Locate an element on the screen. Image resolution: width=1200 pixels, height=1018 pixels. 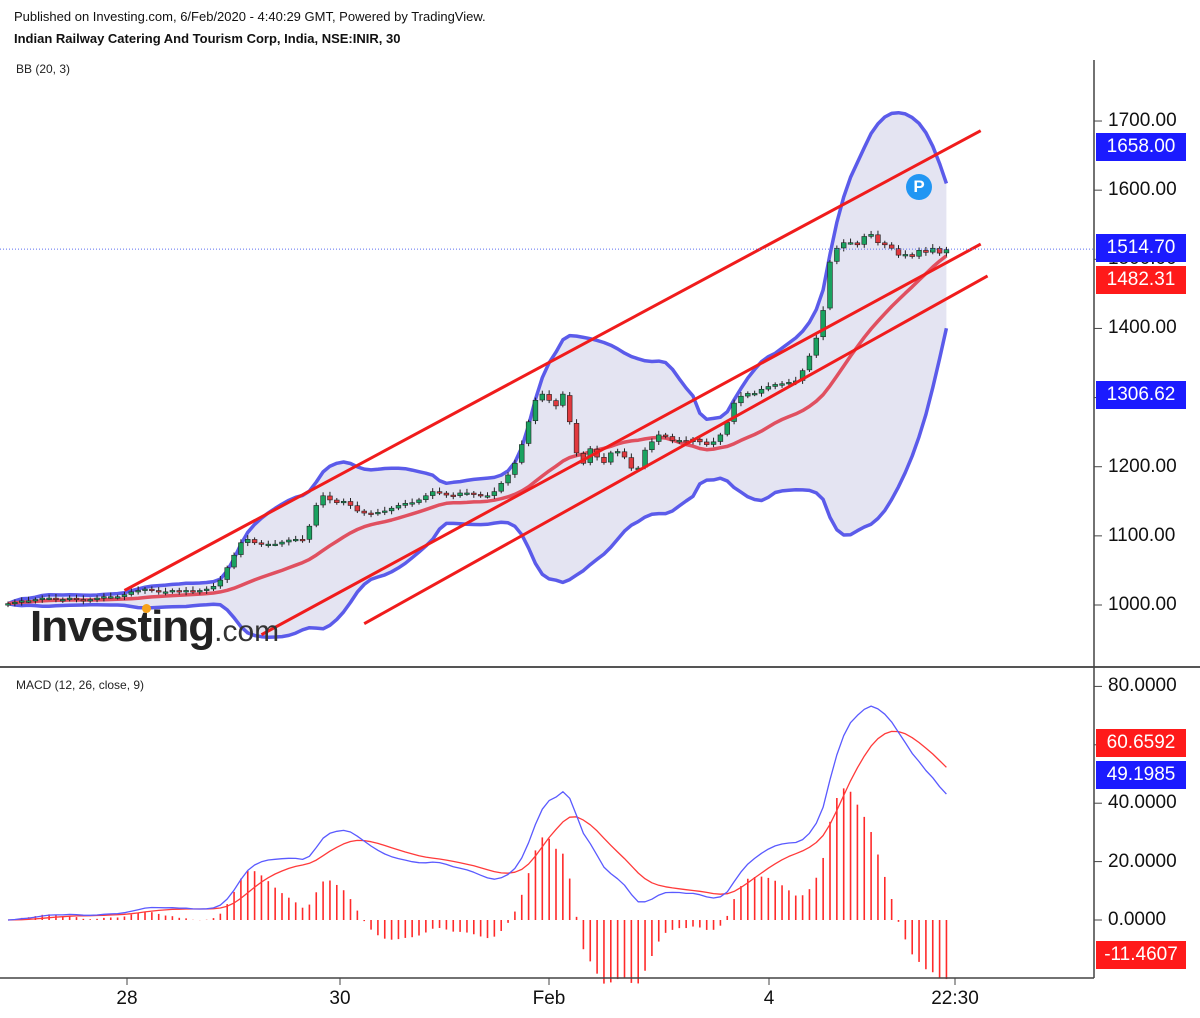
bb-indicator-label: BB (20, 3) is located at coordinates (43, 69).